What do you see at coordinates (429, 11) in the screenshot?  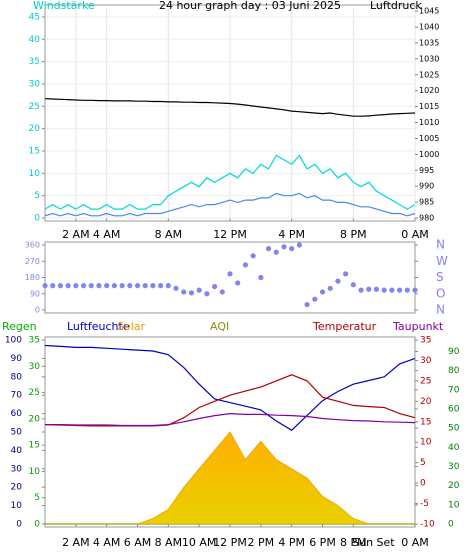 I see `y-tick-label: 1045` at bounding box center [429, 11].